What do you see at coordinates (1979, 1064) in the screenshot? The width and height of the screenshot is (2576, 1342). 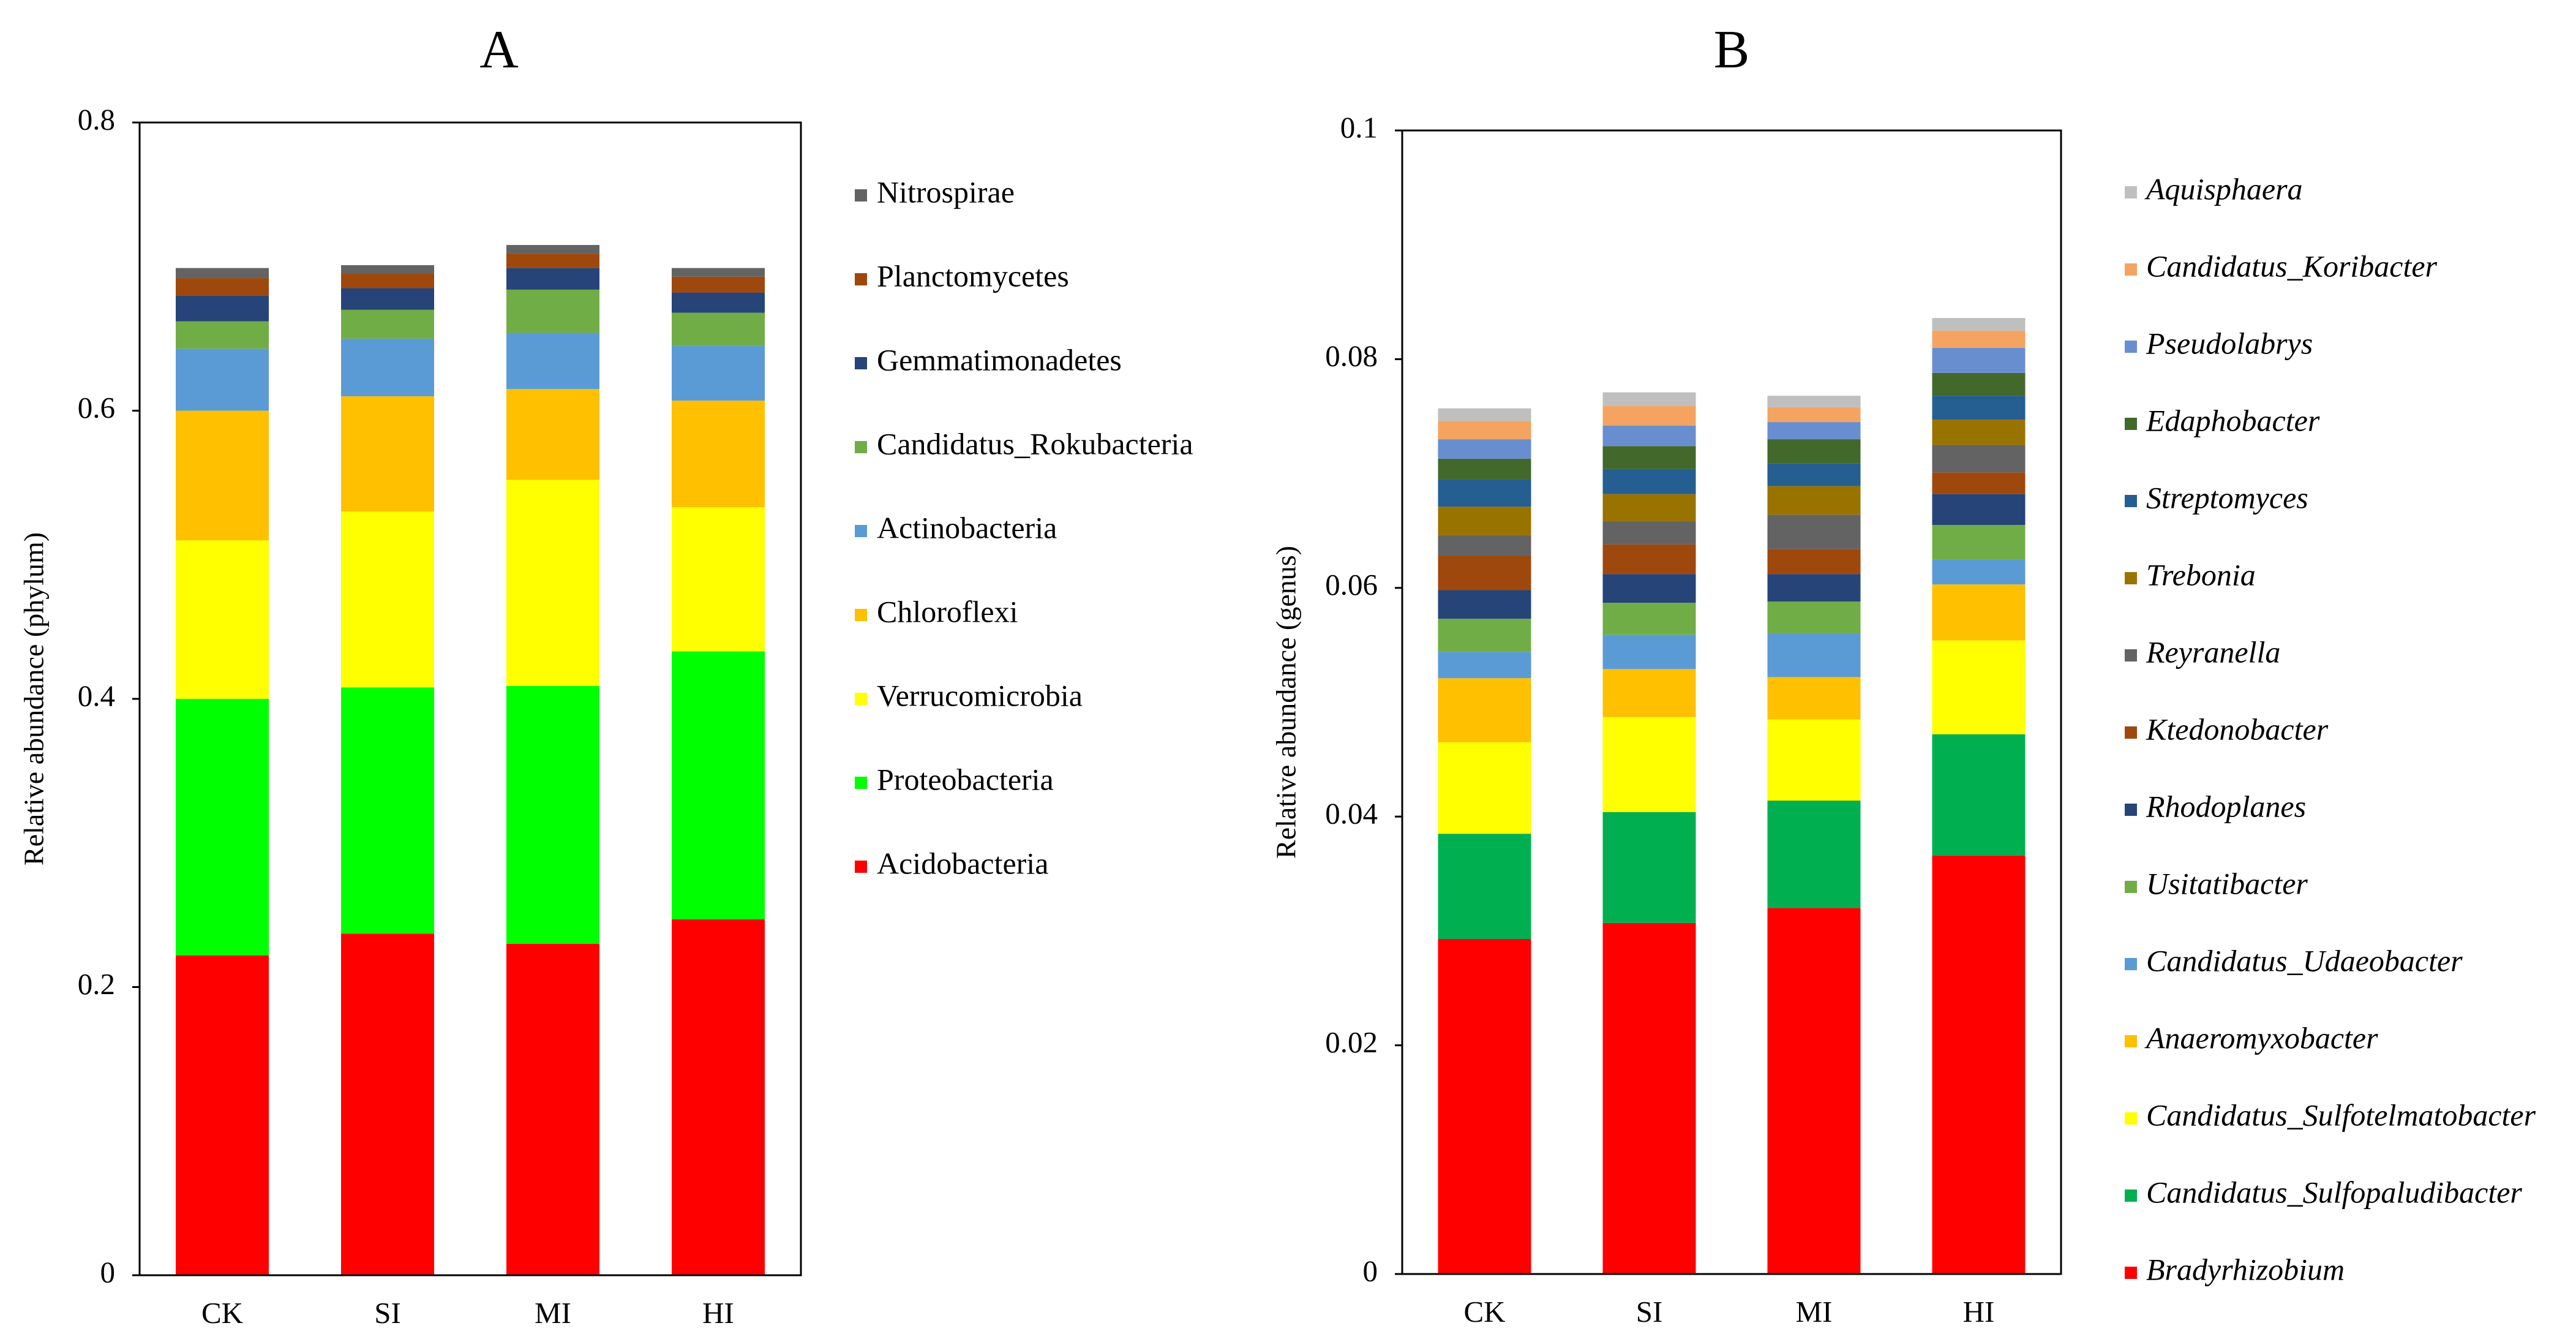 I see `bar-b-hi-bradyrhizobium` at bounding box center [1979, 1064].